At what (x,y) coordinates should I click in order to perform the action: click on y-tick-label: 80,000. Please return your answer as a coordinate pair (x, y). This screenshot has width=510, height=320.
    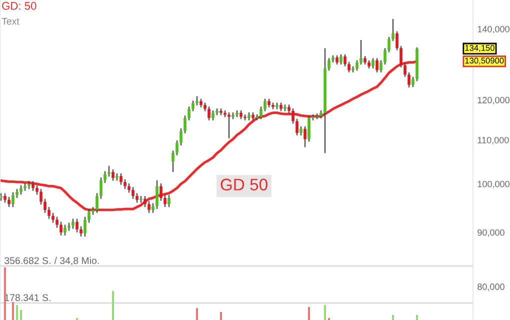
    Looking at the image, I should click on (491, 288).